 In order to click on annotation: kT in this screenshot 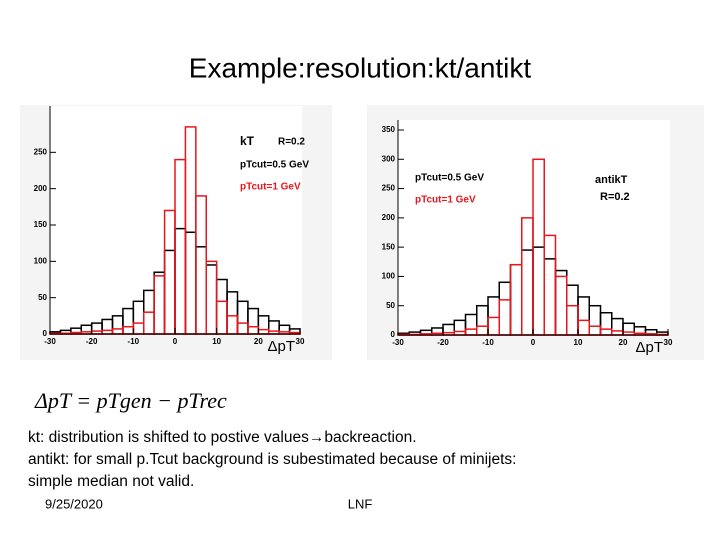, I will do `click(247, 141)`.